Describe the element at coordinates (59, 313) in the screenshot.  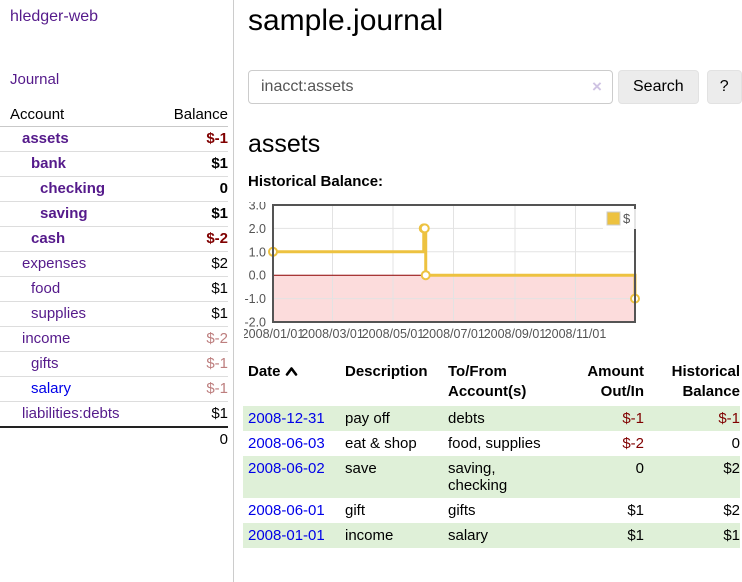
I see `account-link-supplies: supplies` at that location.